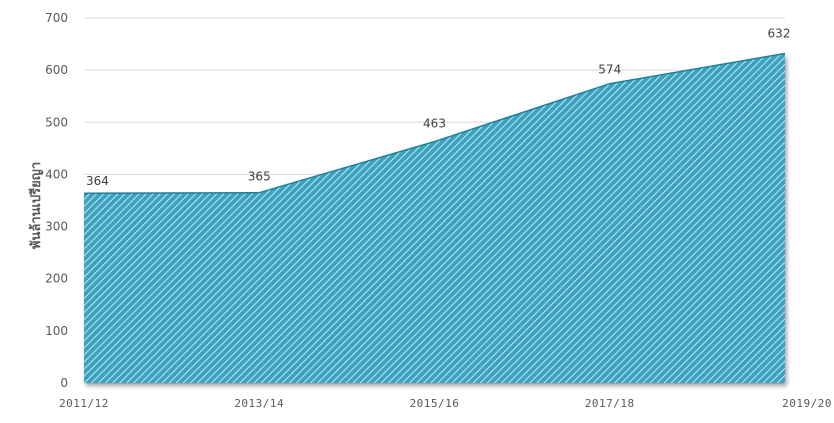  What do you see at coordinates (610, 403) in the screenshot?
I see `x-tick-label: 2017/18` at bounding box center [610, 403].